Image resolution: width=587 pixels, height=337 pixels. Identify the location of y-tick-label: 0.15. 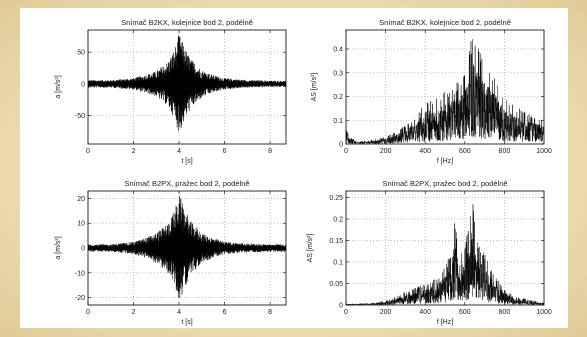
(336, 241).